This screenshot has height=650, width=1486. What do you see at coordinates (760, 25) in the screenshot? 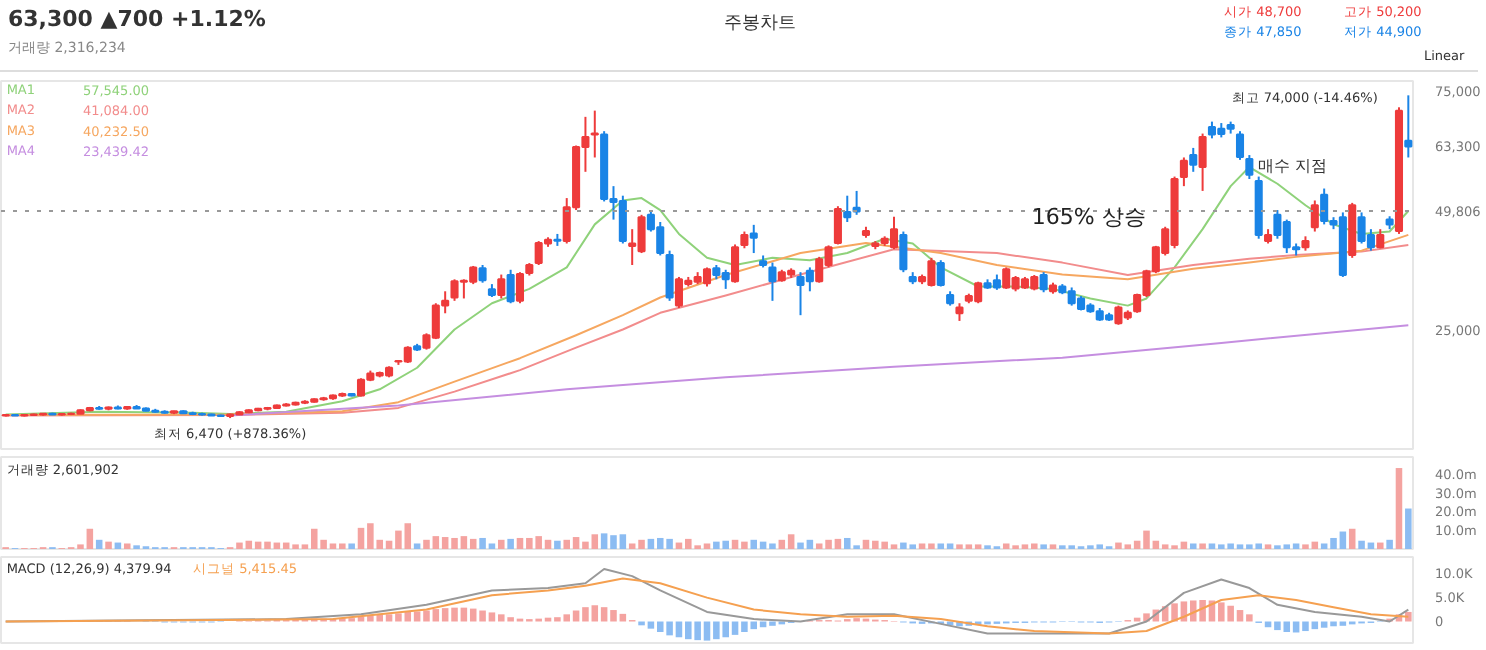
I see `chart-title: 주봉차트` at bounding box center [760, 25].